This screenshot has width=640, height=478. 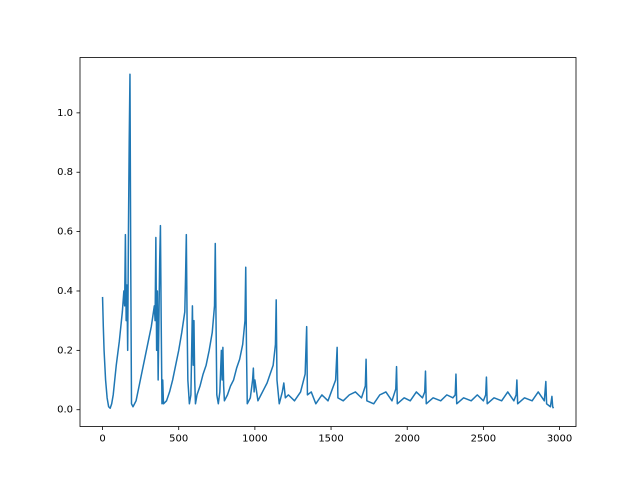 What do you see at coordinates (65, 113) in the screenshot?
I see `y-tick-label: 1.0` at bounding box center [65, 113].